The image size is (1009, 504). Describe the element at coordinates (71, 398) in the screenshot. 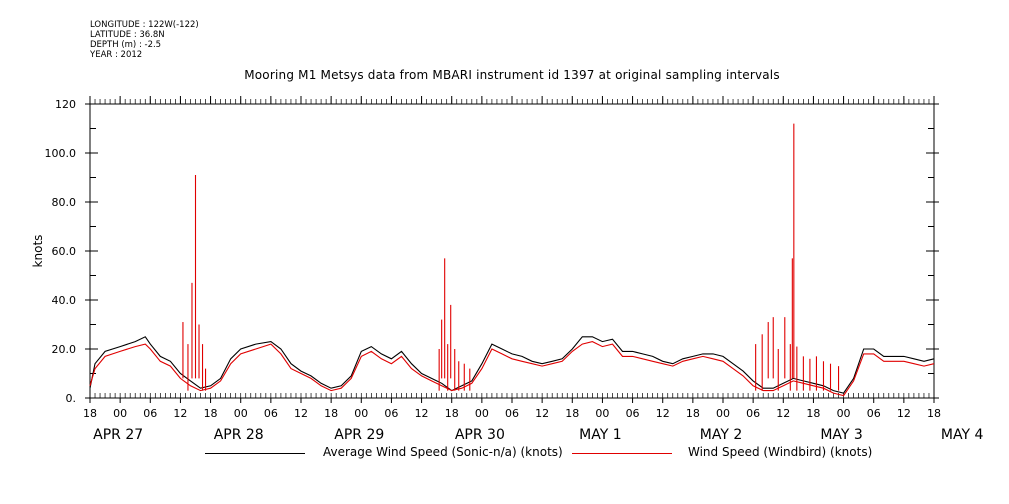

I see `y-tick-label: 0.` at that location.